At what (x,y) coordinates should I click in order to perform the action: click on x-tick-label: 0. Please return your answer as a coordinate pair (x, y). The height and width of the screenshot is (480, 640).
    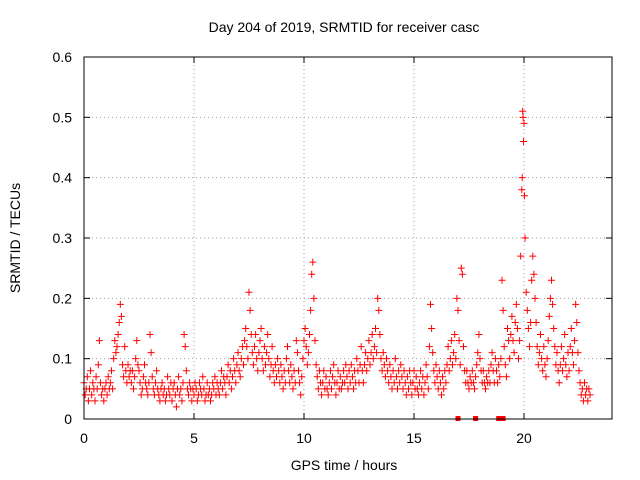
    Looking at the image, I should click on (84, 438).